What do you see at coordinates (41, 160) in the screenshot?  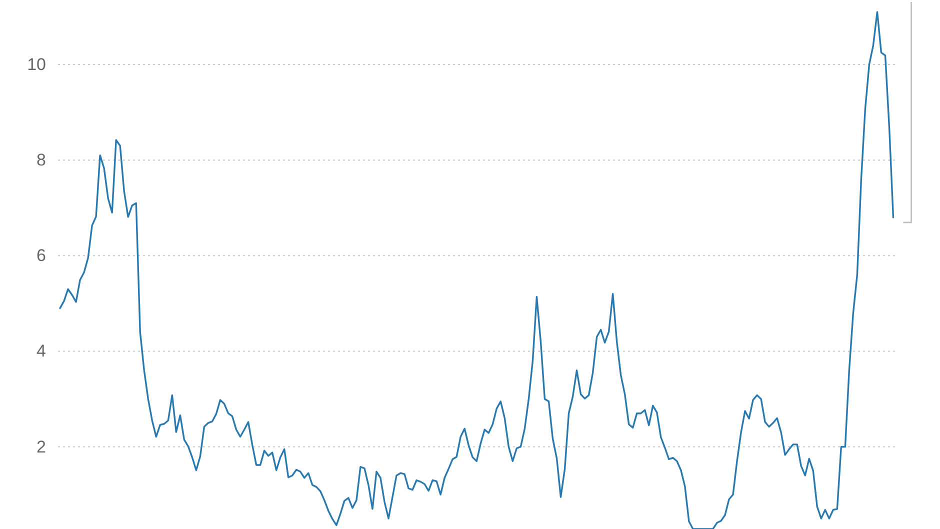 I see `y-tick-label: 8` at bounding box center [41, 160].